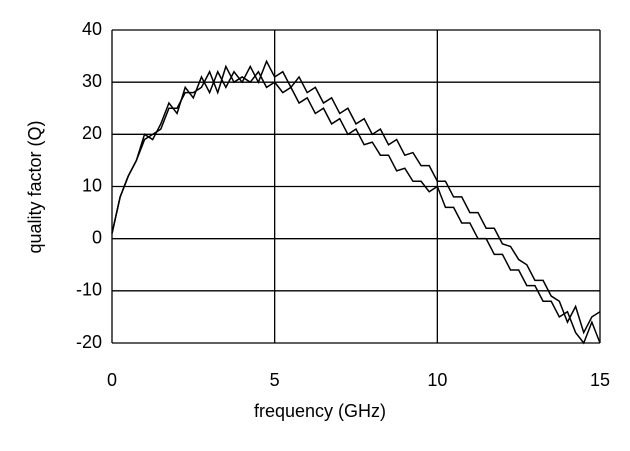 The width and height of the screenshot is (630, 451). Describe the element at coordinates (97, 237) in the screenshot. I see `y-tick-label: 0` at that location.